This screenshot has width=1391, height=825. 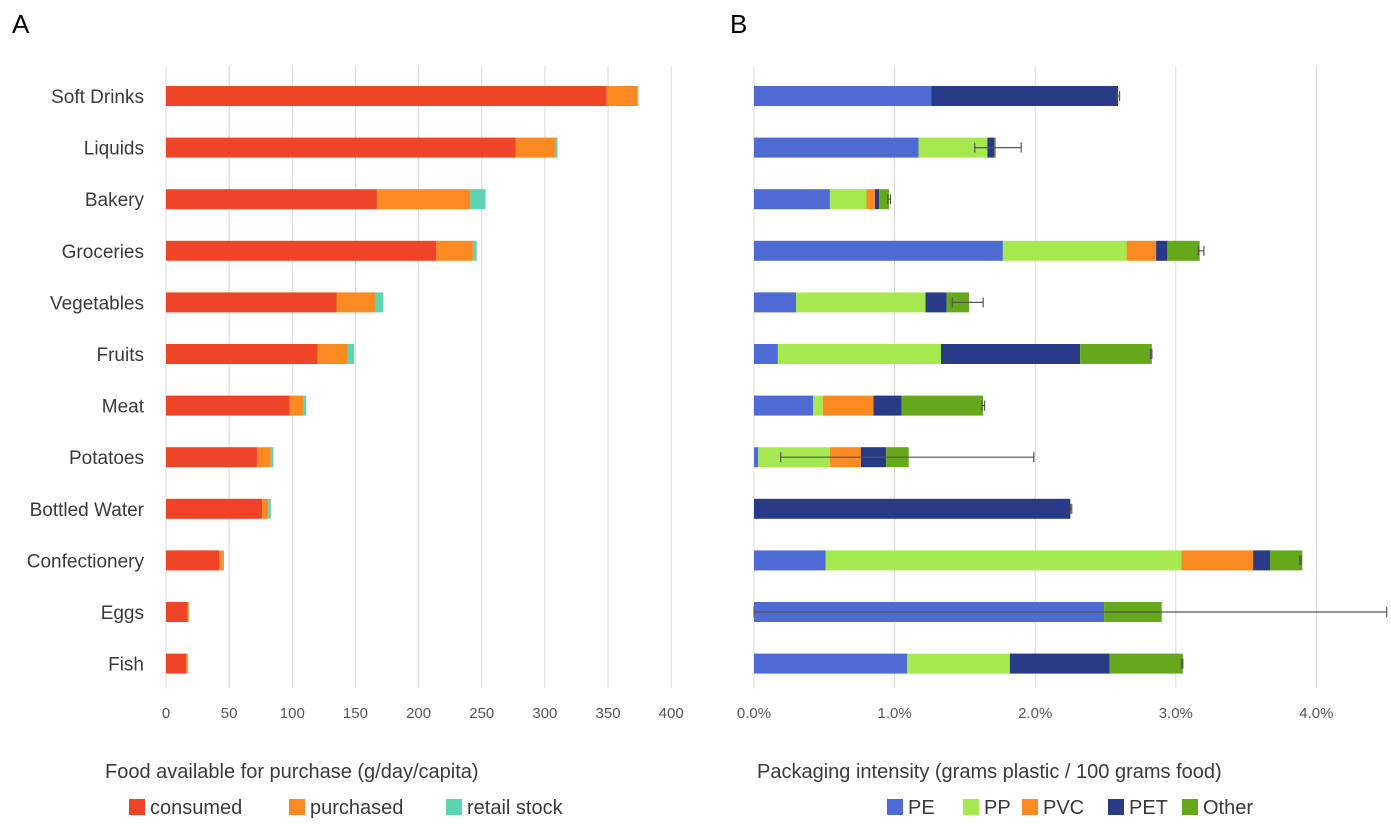 I want to click on bar-pp-fish, so click(x=958, y=663).